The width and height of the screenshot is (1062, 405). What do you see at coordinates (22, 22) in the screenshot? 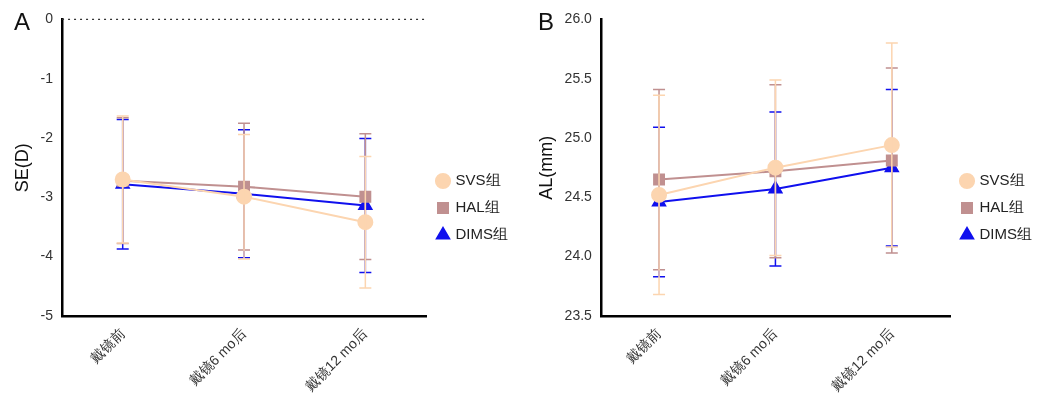
I see `chart-title: A` at bounding box center [22, 22].